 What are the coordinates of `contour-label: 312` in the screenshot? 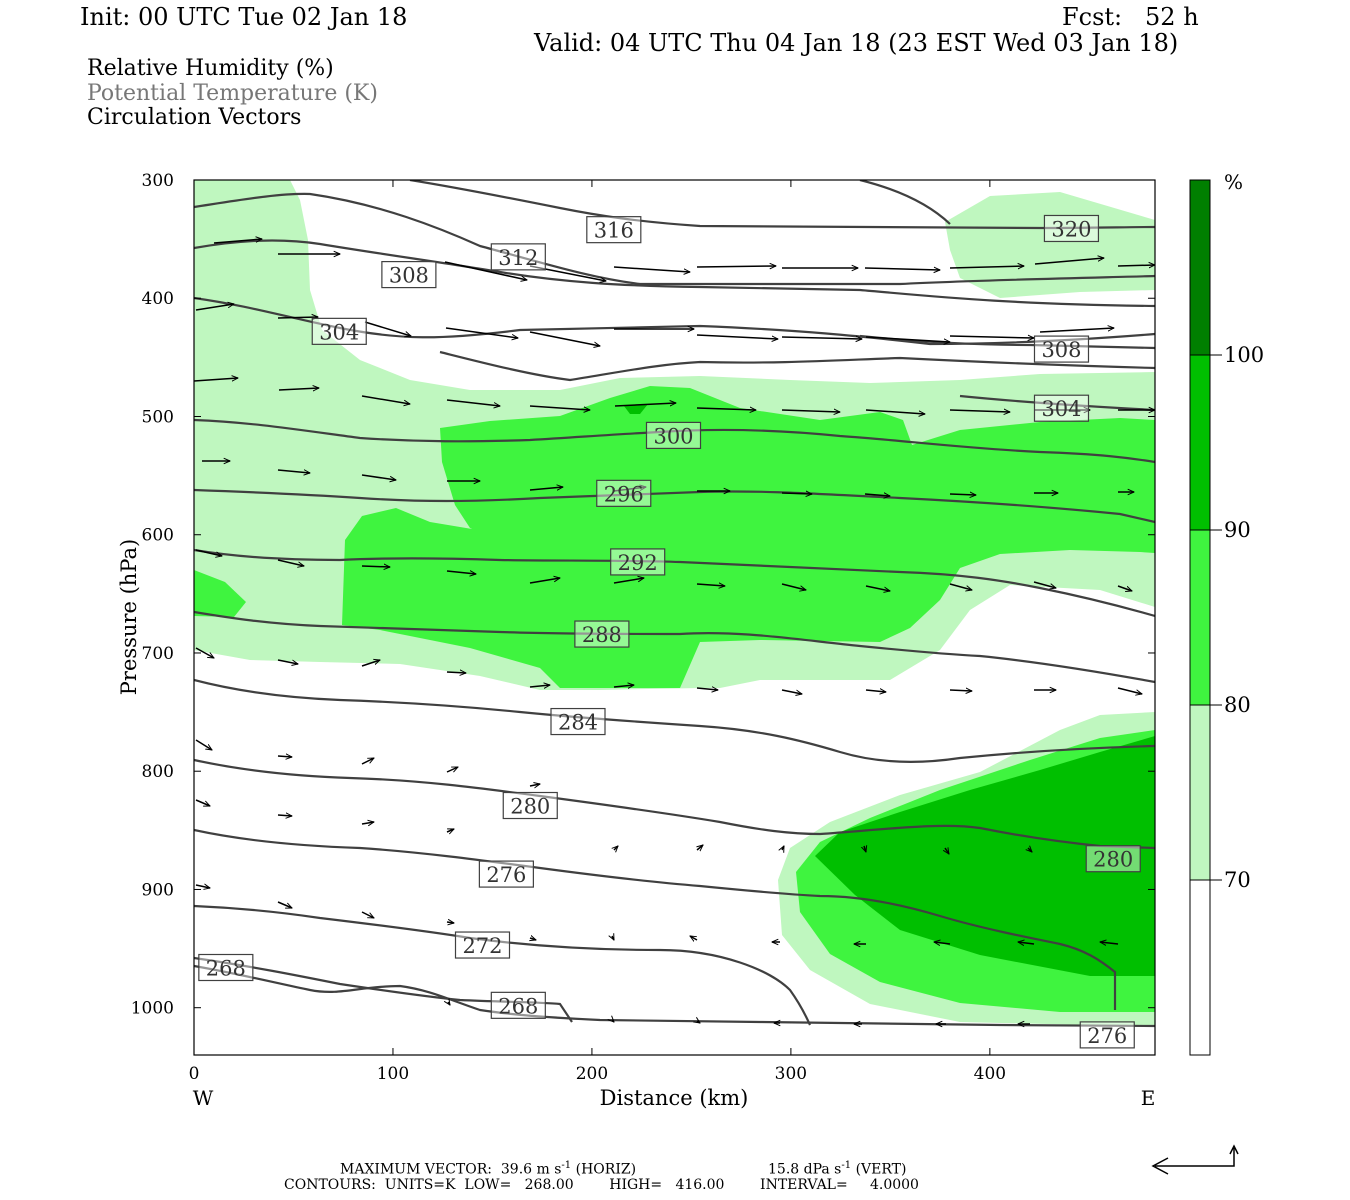 It's located at (518, 257).